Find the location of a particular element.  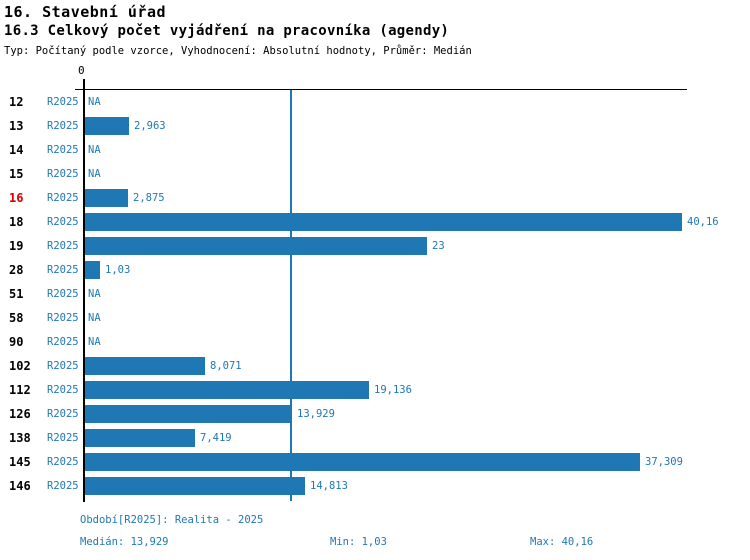

footer-median: Medián: 13,929 is located at coordinates (124, 542).